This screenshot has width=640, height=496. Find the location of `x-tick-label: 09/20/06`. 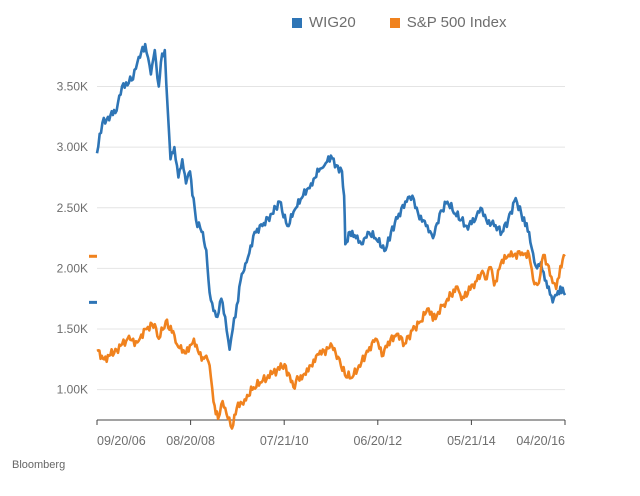

x-tick-label: 09/20/06 is located at coordinates (121, 441).